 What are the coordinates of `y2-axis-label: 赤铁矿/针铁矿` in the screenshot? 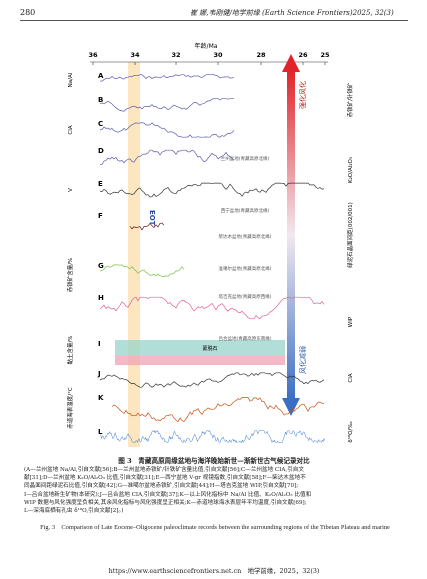 It's located at (350, 99).